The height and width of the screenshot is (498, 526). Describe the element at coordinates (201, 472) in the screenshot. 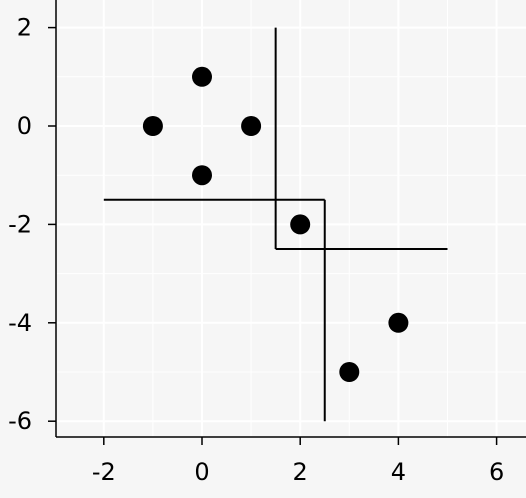

I see `x-tick-label: 0` at that location.